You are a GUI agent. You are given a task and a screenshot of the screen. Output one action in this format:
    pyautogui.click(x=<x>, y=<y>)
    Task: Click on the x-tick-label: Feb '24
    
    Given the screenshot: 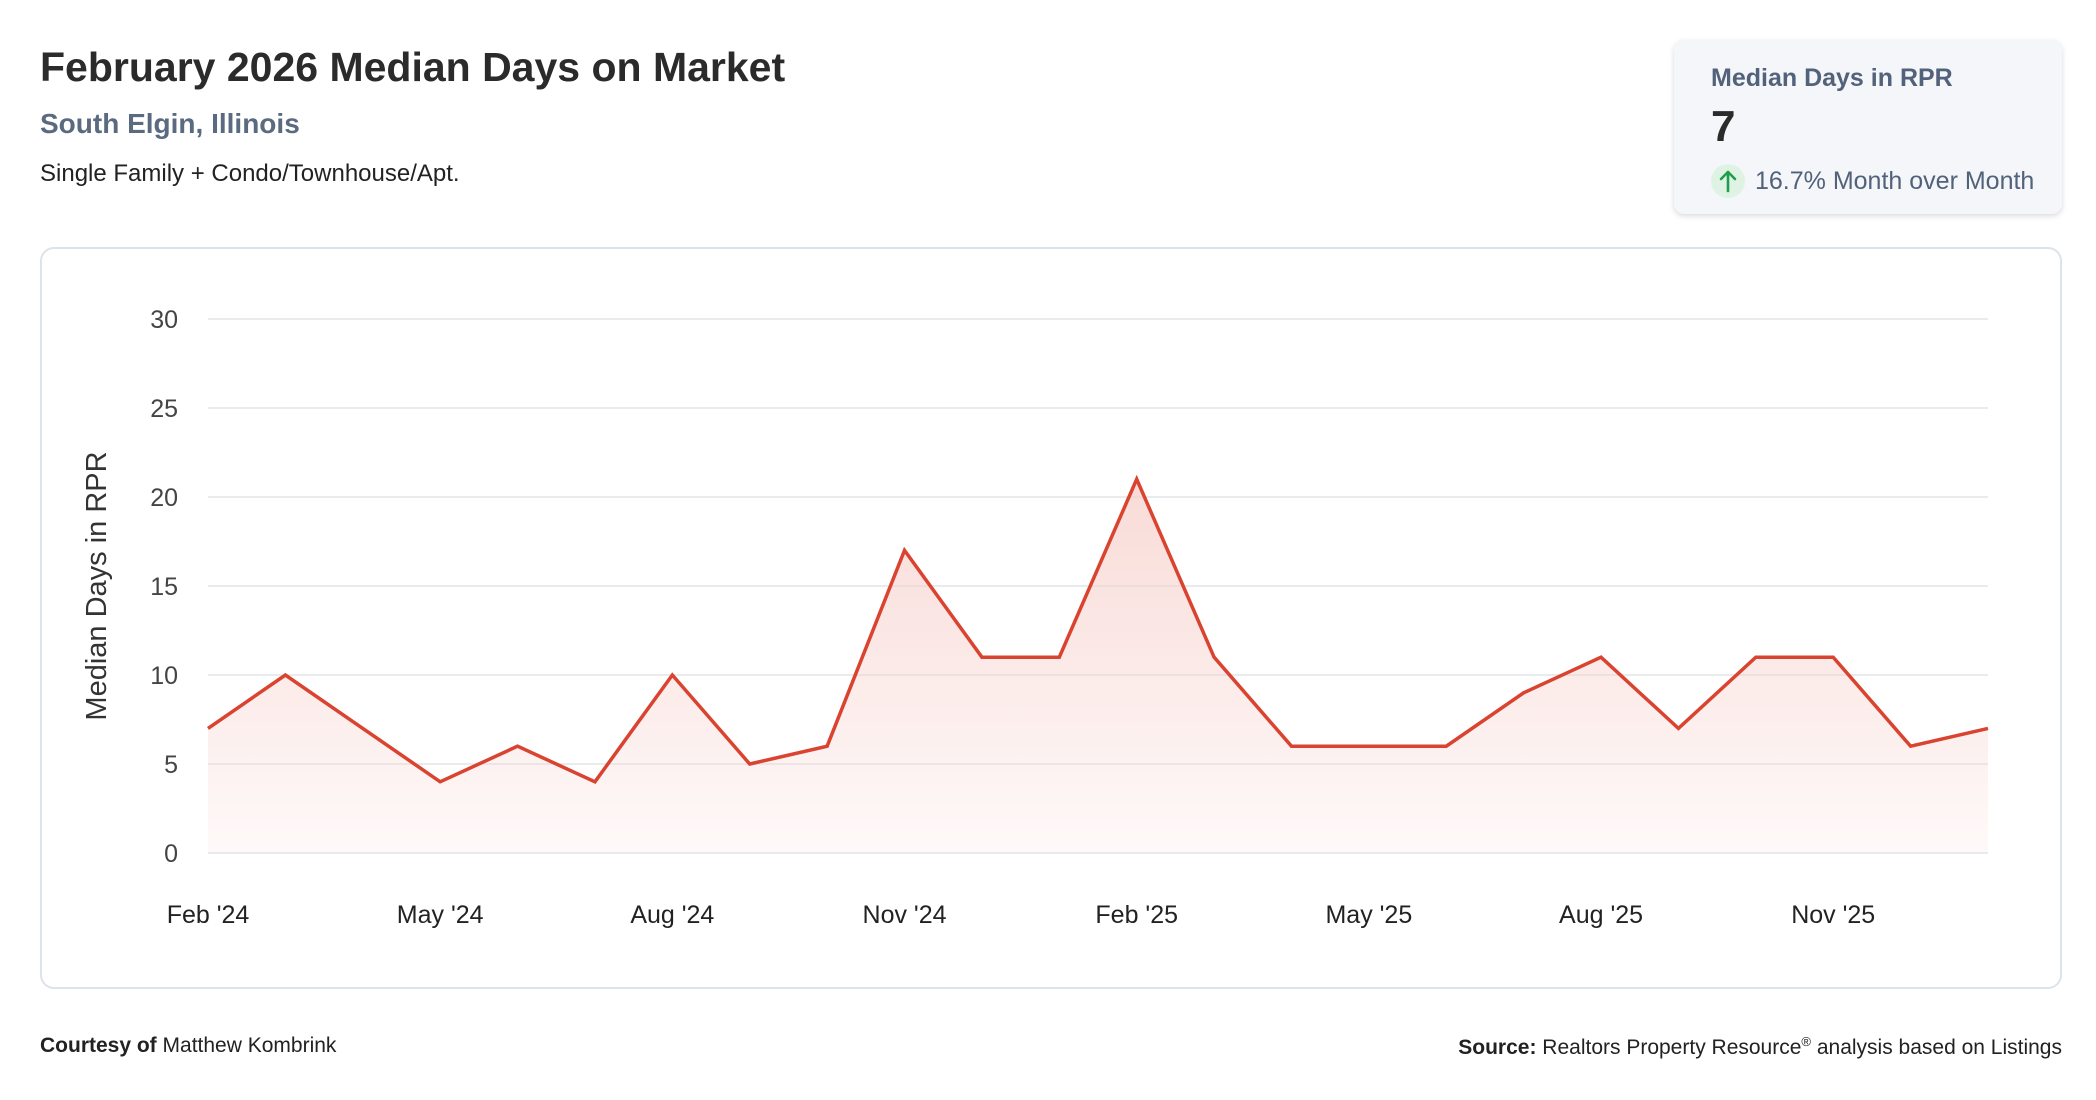 What is the action you would take?
    pyautogui.click(x=208, y=915)
    